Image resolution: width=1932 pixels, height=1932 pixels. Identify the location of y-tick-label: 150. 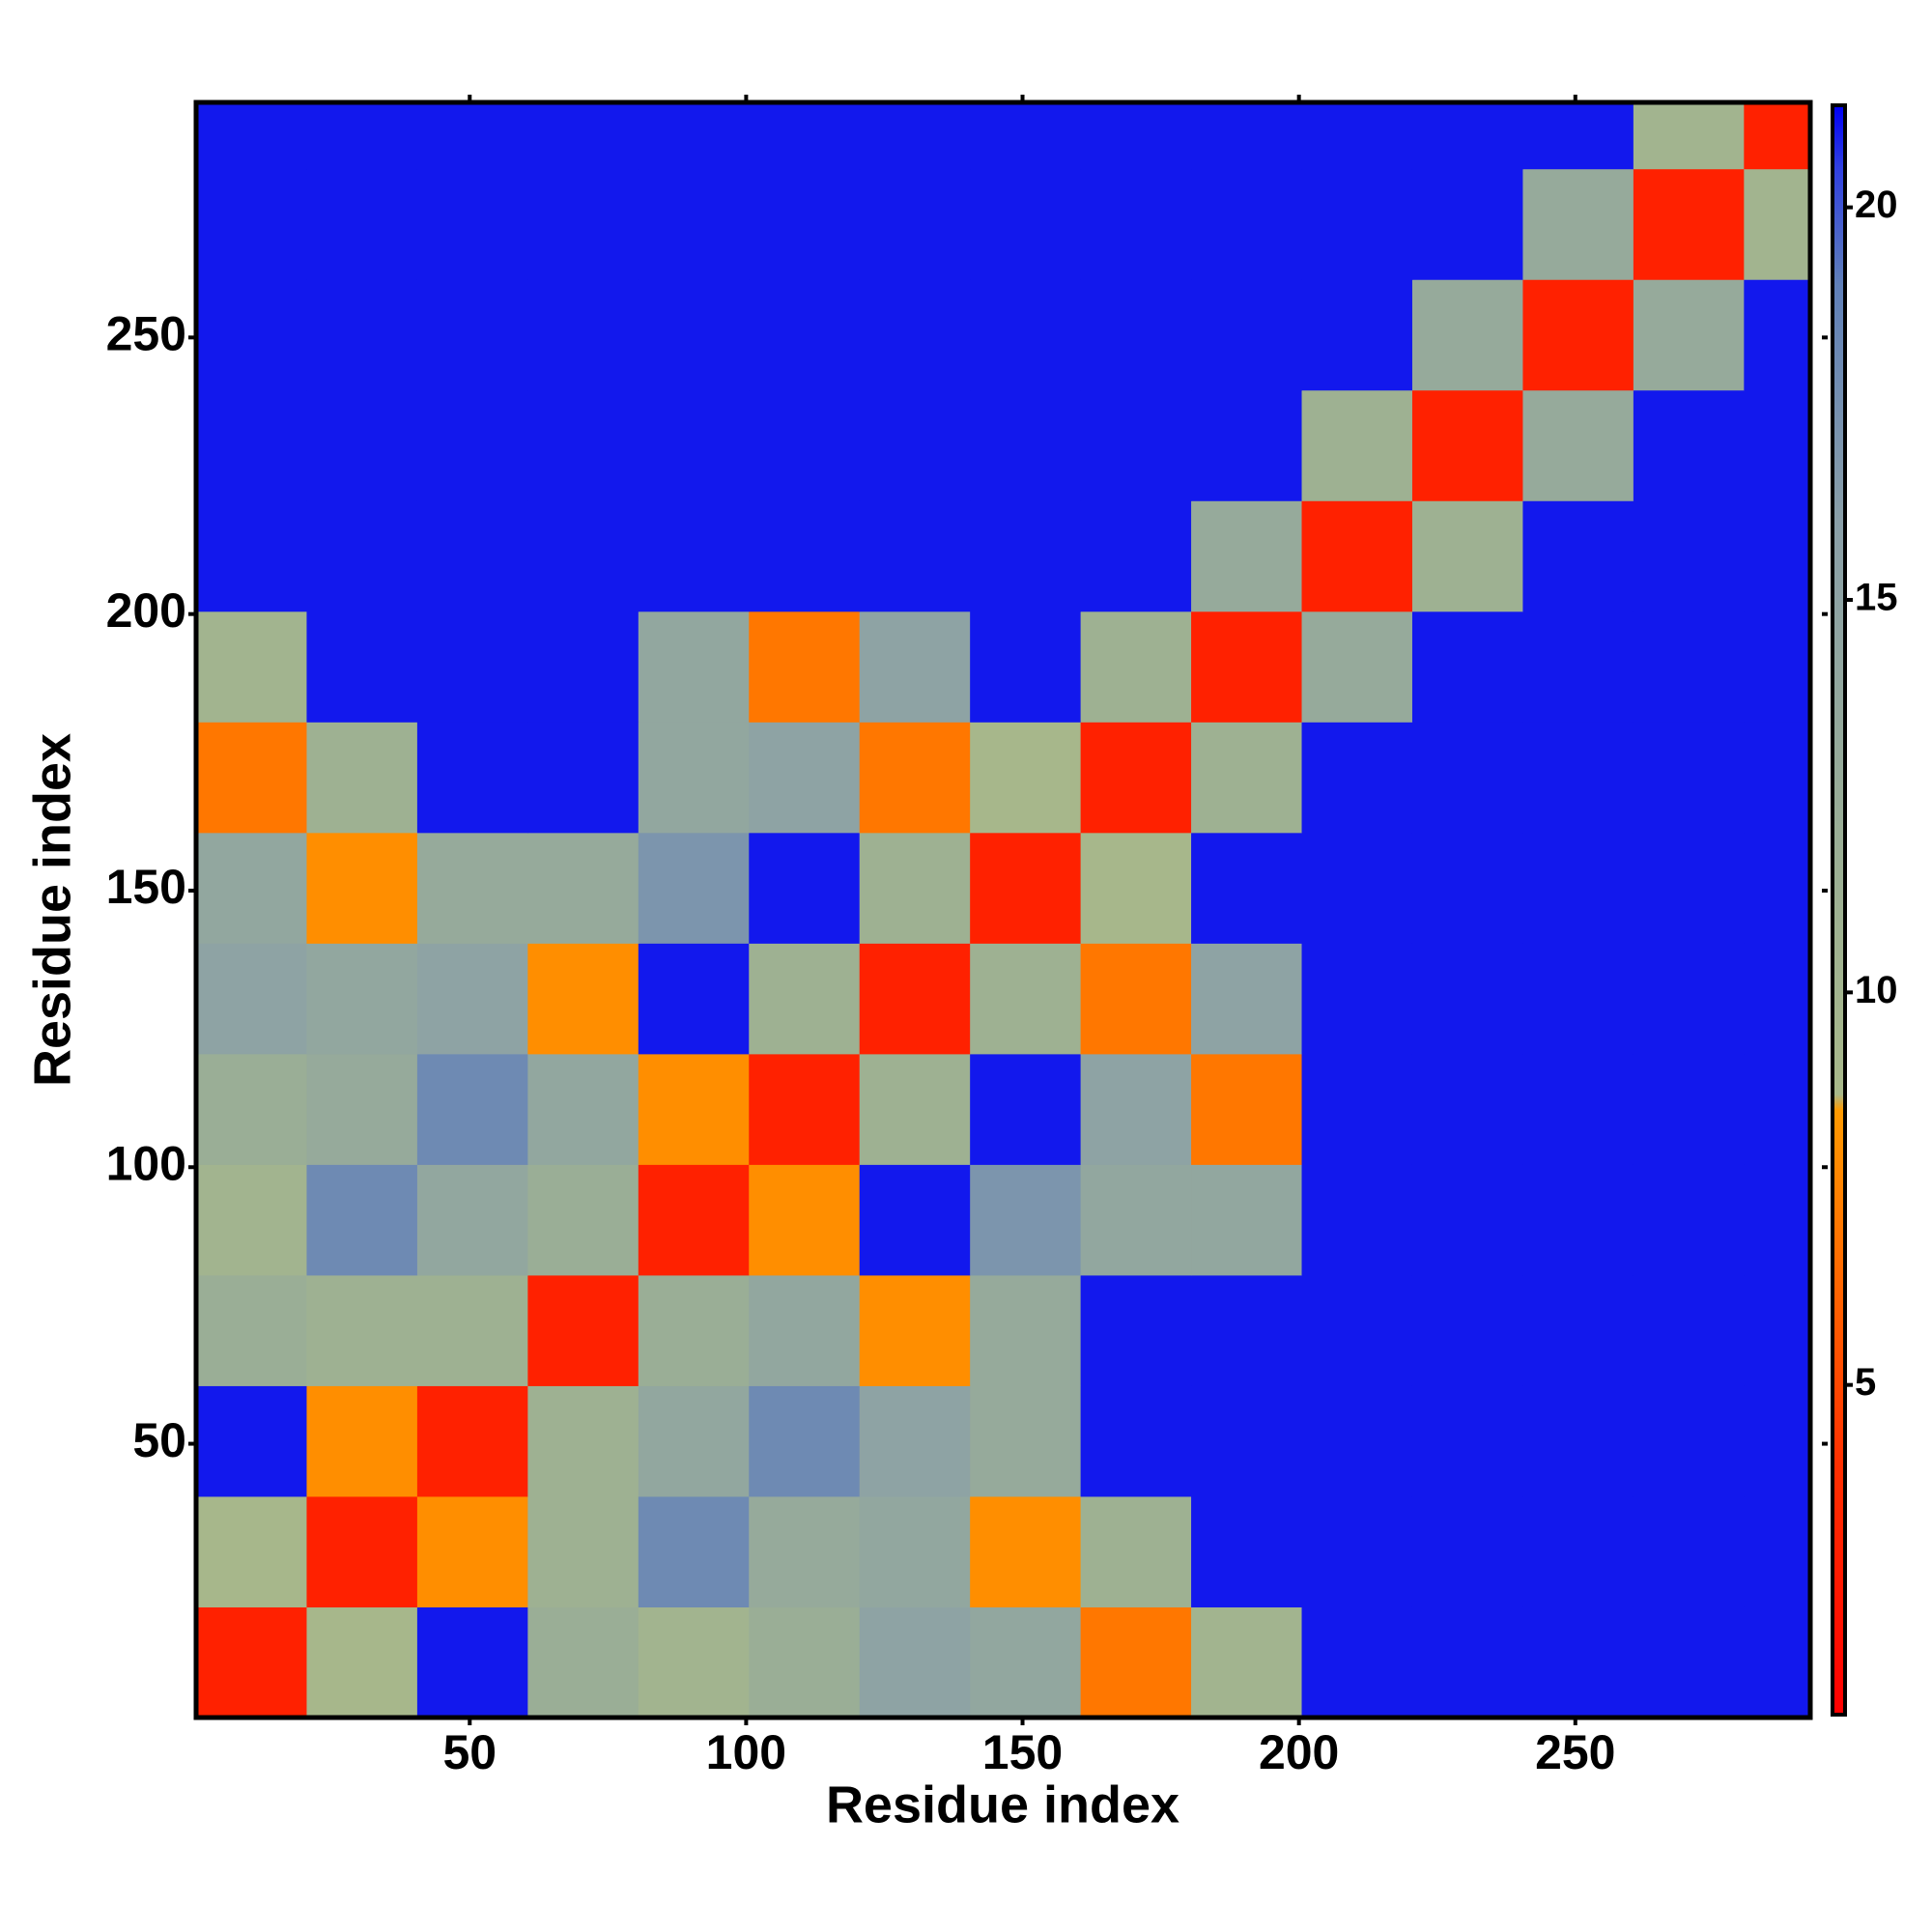
(146, 887).